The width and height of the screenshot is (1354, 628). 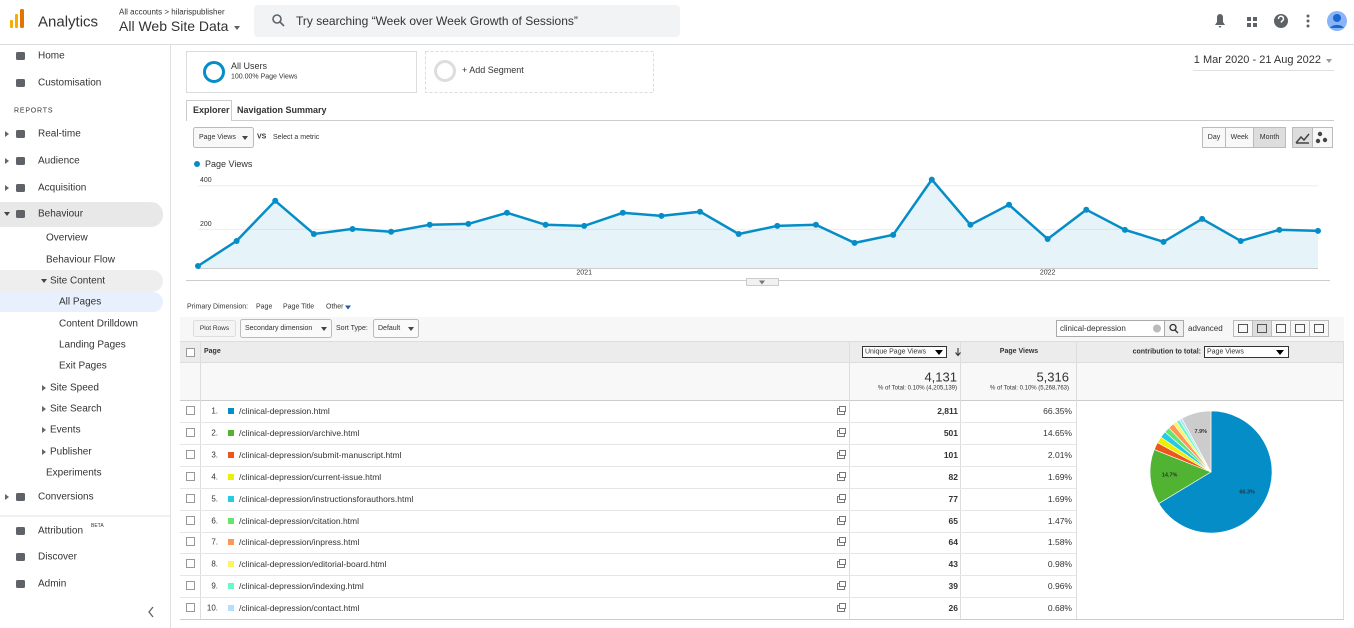 I want to click on data-point, so click(x=429, y=224).